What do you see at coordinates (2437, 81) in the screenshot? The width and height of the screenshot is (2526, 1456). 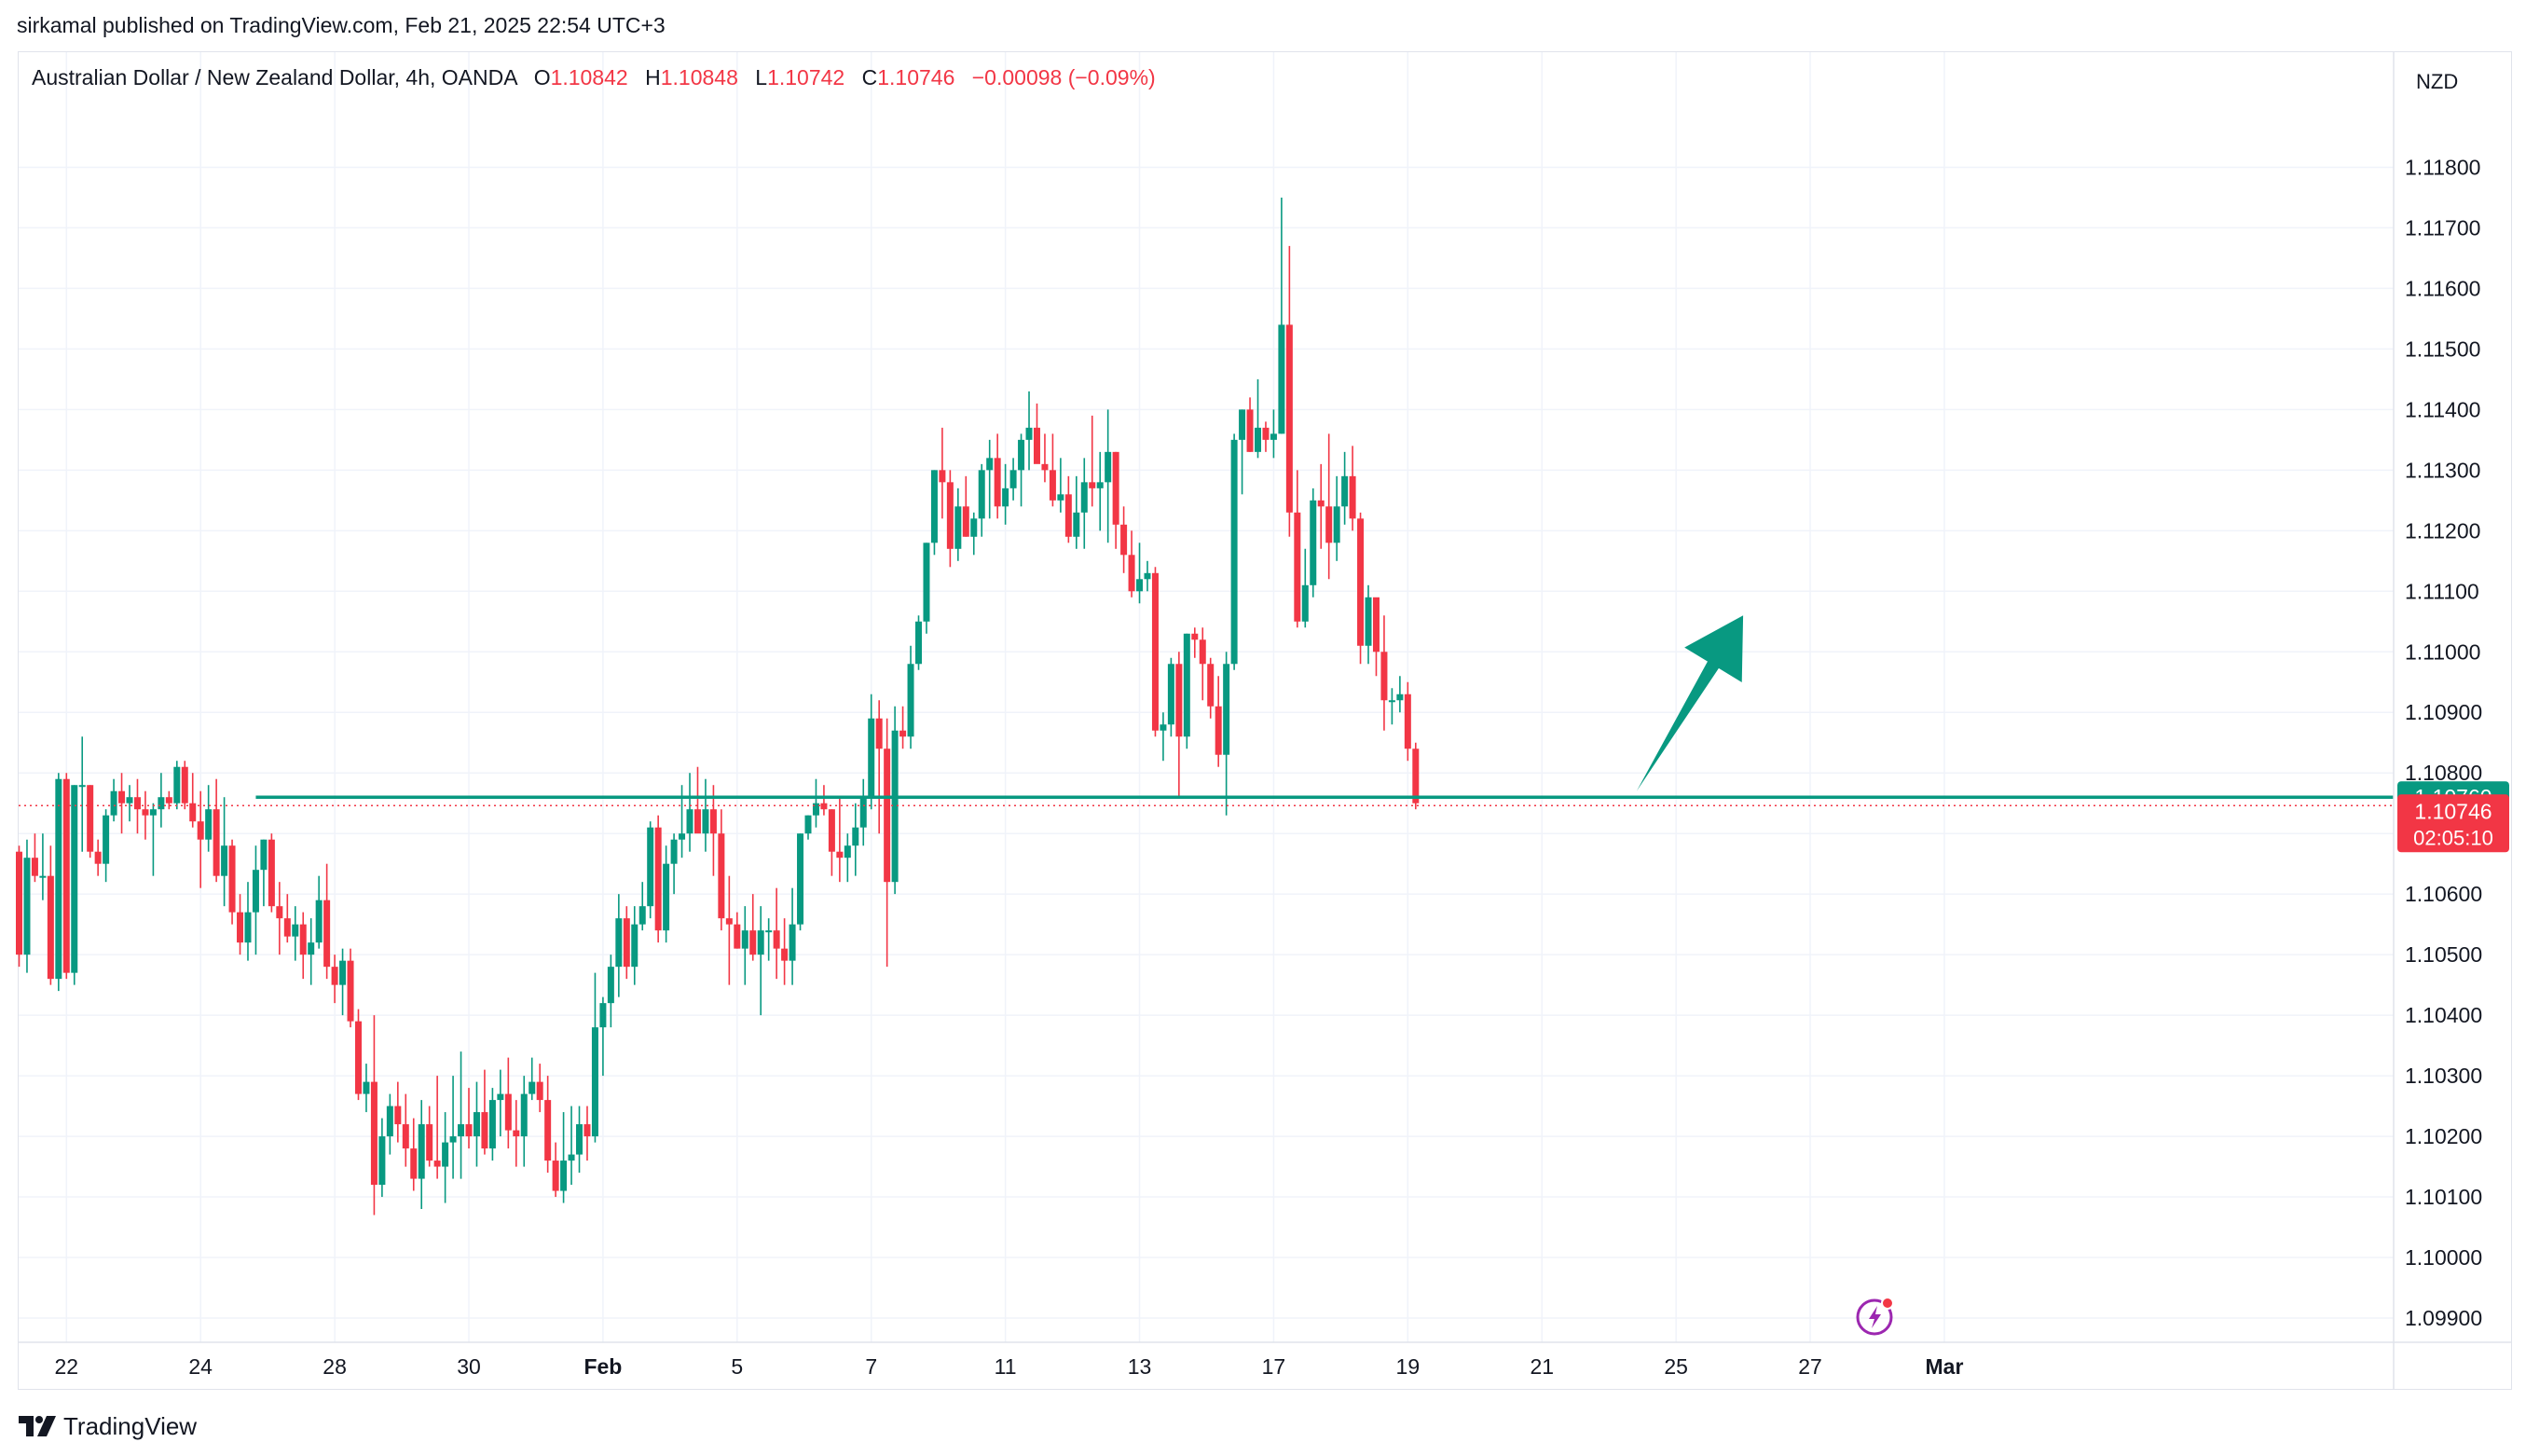 I see `currency-label: NZD` at bounding box center [2437, 81].